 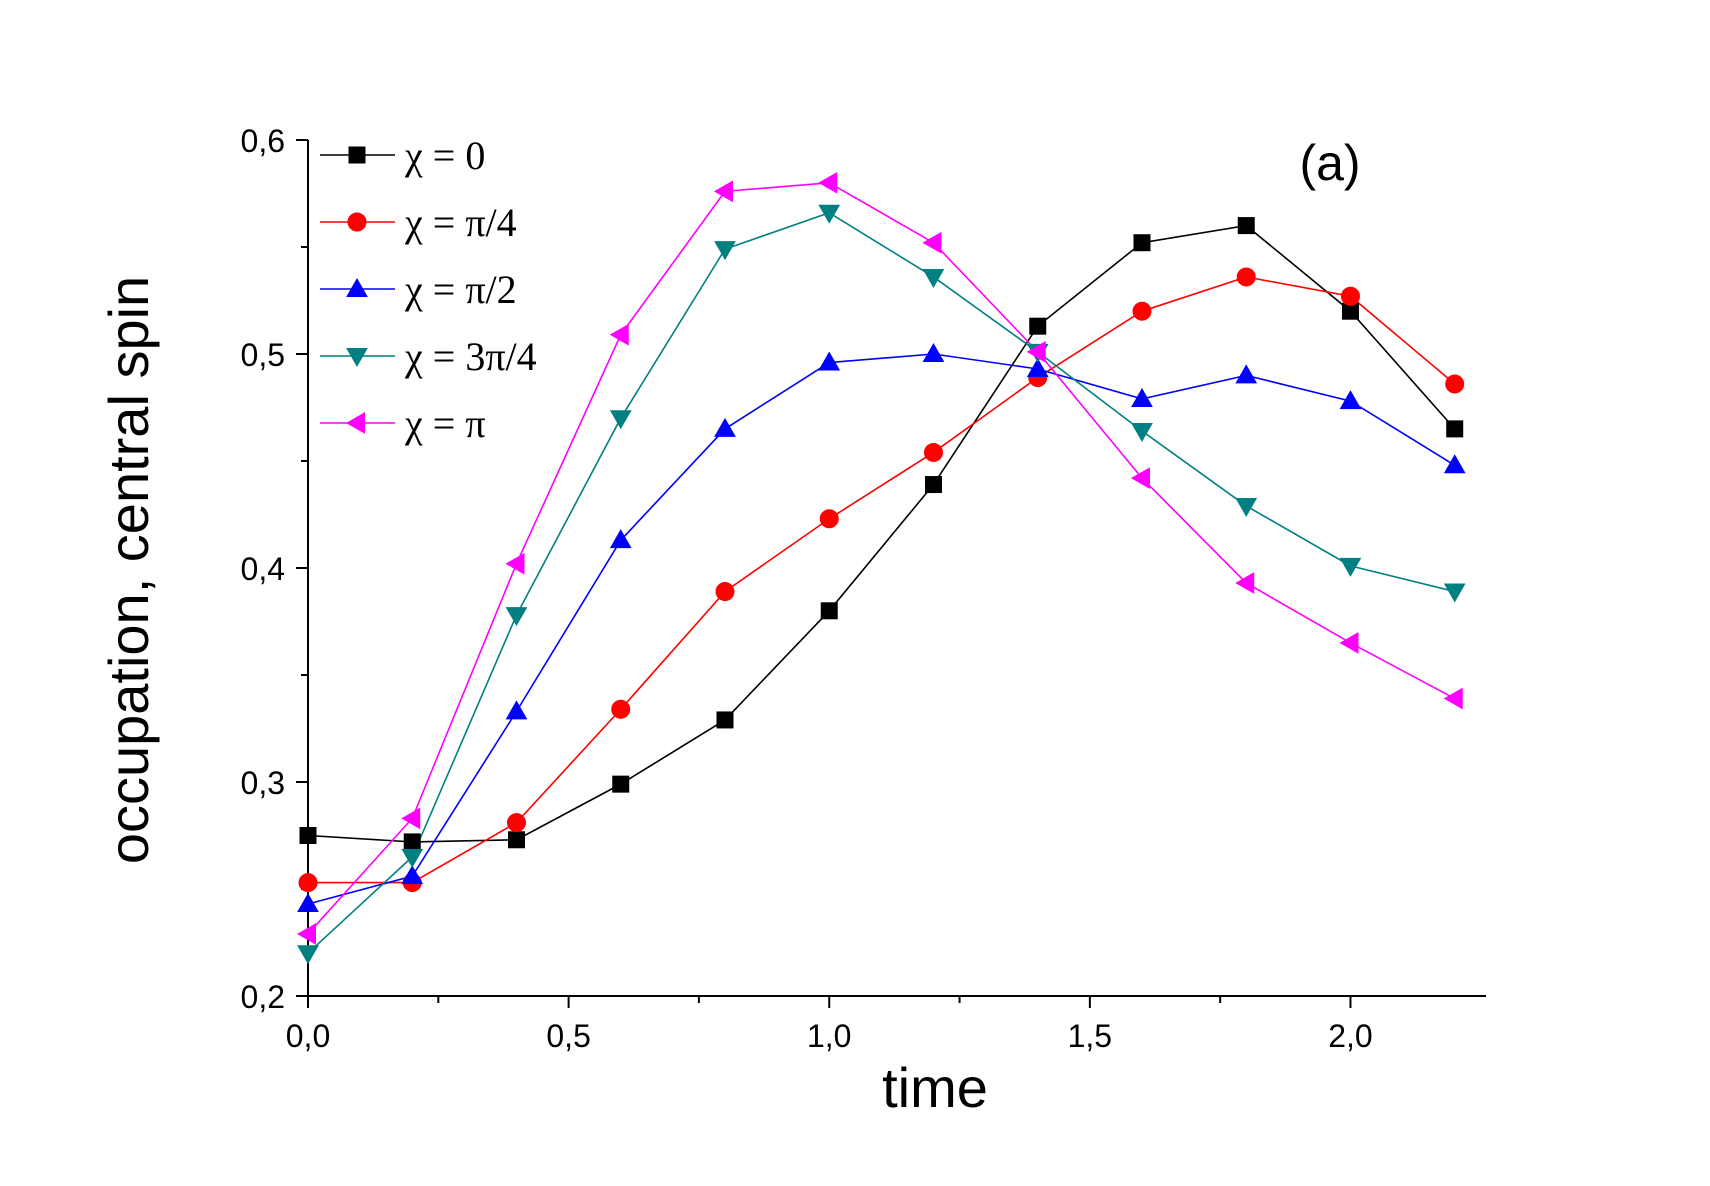 I want to click on x-tick-label: 0,5, so click(x=568, y=1036).